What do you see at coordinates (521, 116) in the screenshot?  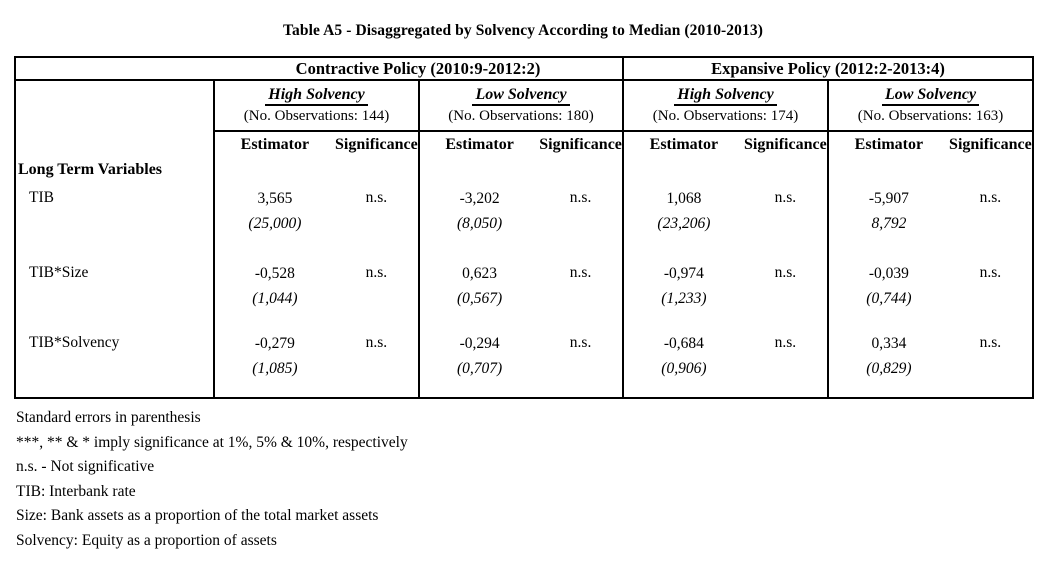 I see `observations-count: (No. Observations: 180)` at bounding box center [521, 116].